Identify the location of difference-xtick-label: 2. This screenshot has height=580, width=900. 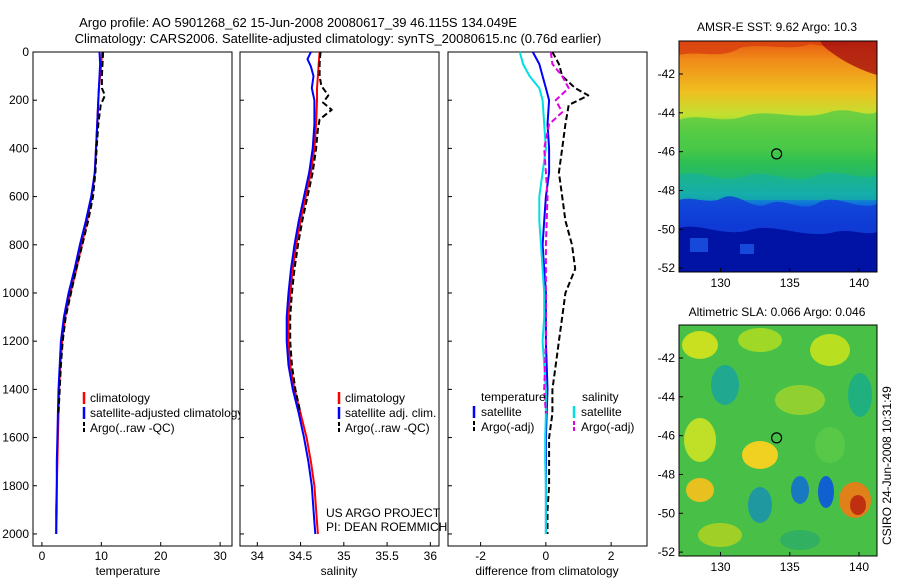
(611, 556).